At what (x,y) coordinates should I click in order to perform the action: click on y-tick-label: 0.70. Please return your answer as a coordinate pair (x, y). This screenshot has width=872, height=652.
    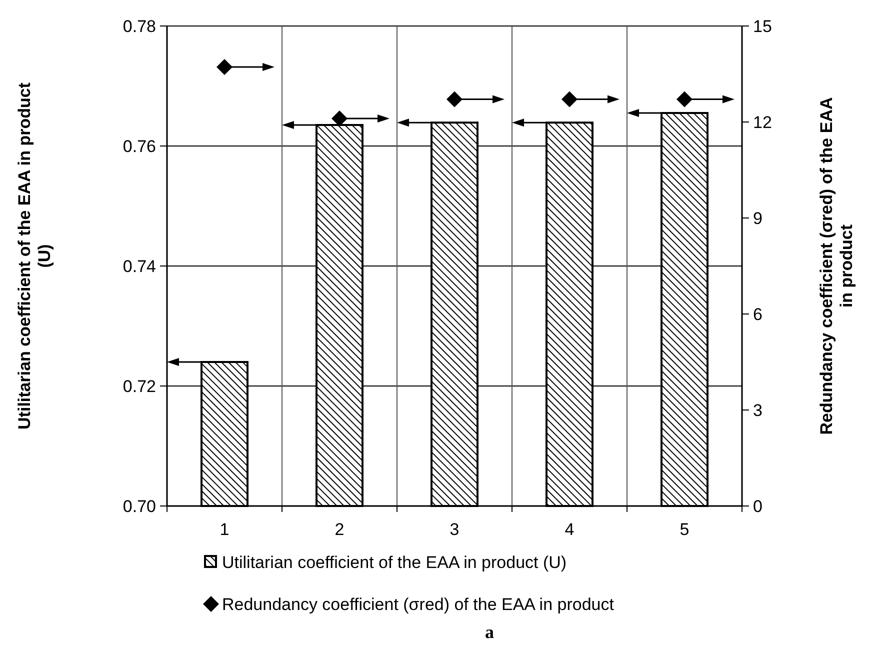
    Looking at the image, I should click on (139, 506).